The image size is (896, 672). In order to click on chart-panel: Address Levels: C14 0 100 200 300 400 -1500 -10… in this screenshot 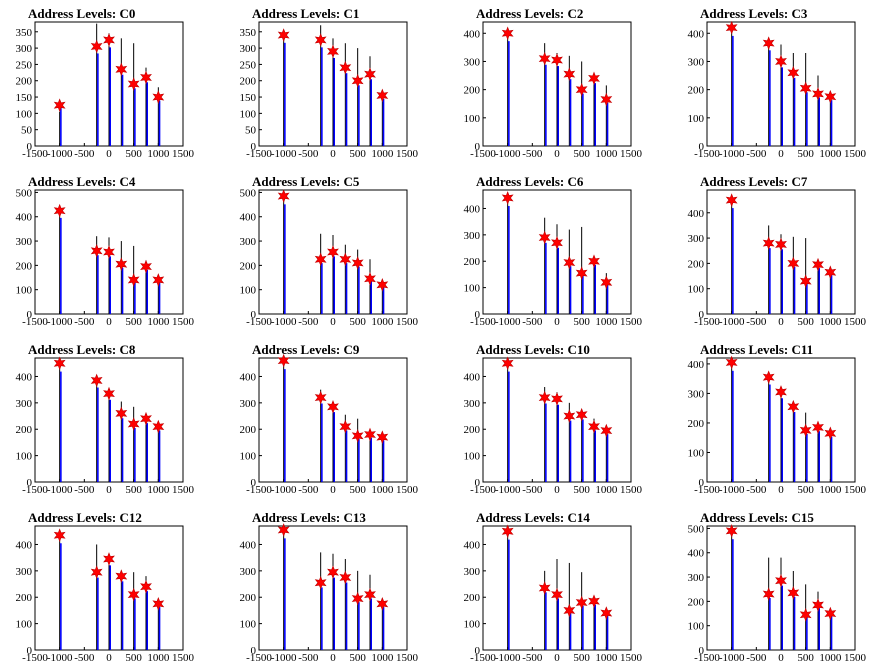, I will do `click(553, 587)`.